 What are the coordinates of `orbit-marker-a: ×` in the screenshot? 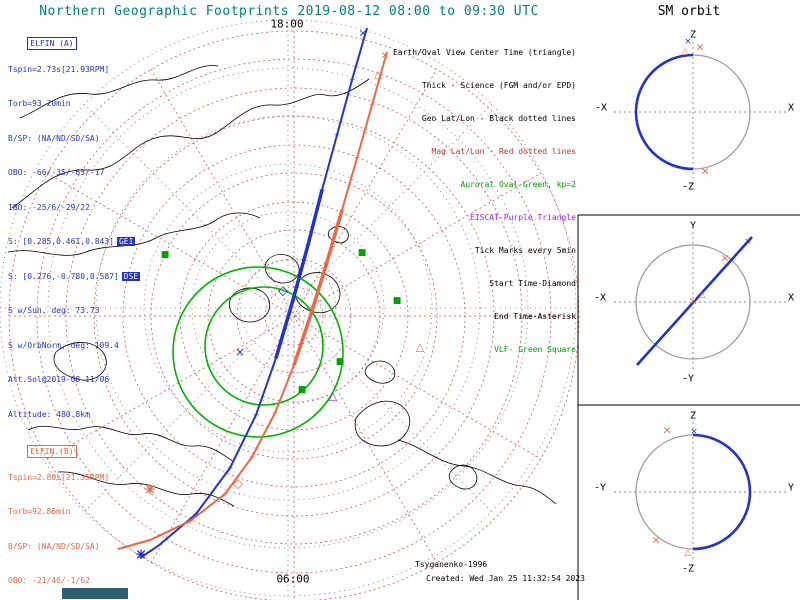 It's located at (748, 242).